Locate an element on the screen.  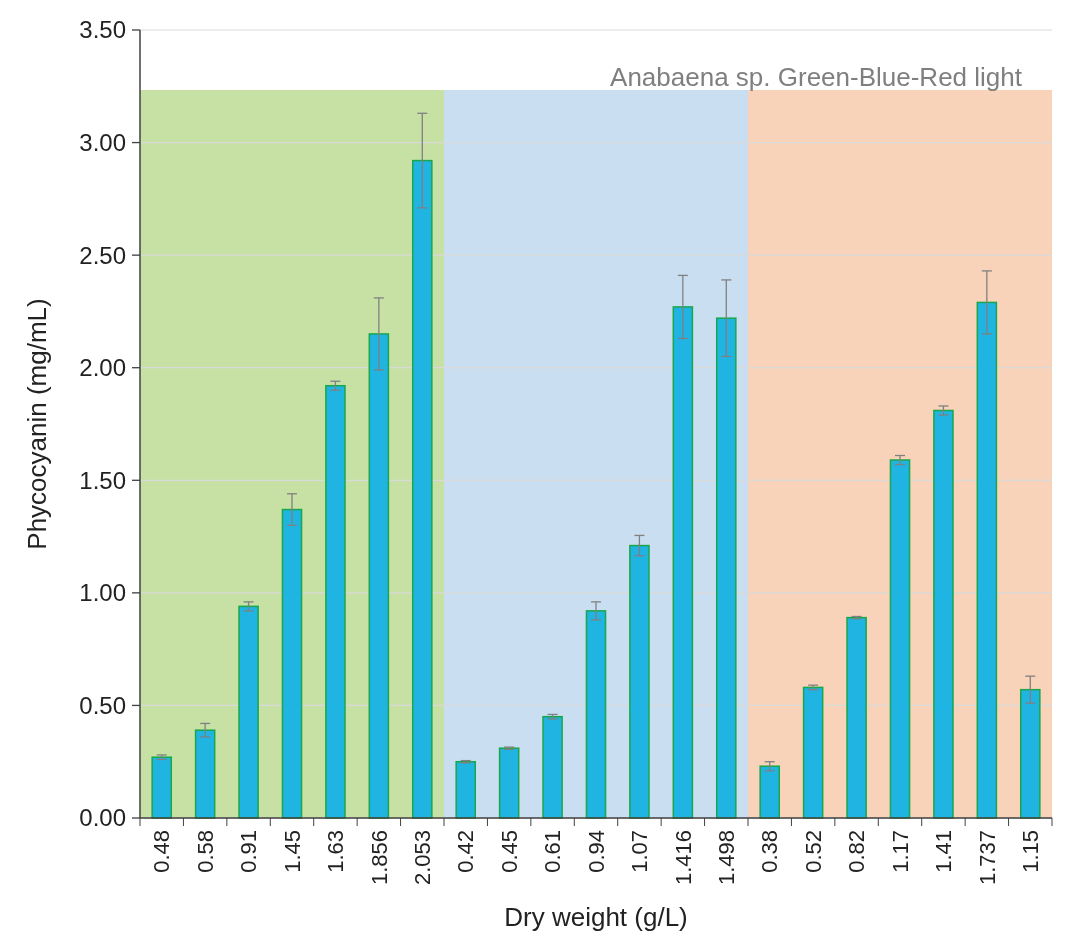
x-tick-label: 2.053 is located at coordinates (422, 858).